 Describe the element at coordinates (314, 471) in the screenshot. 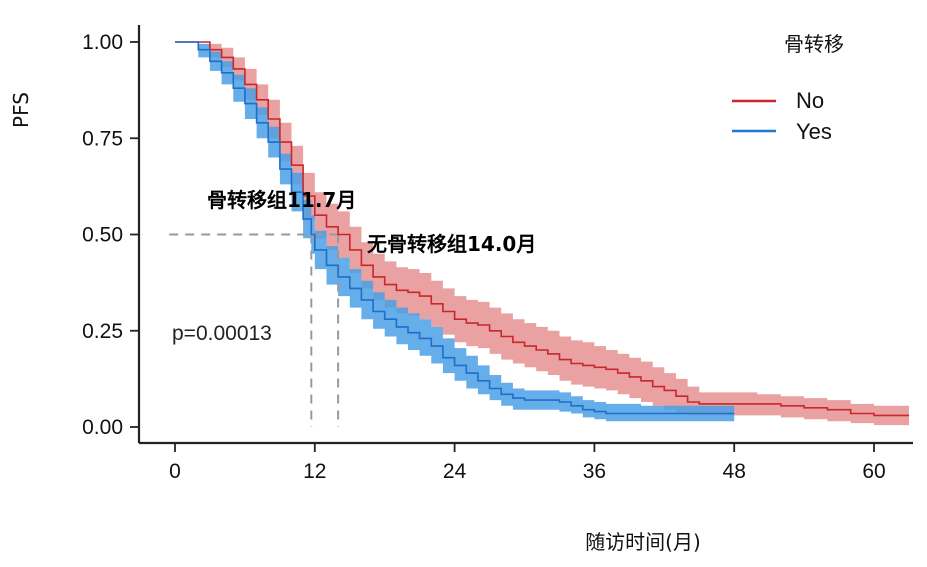

I see `x-tick-label: 12` at that location.